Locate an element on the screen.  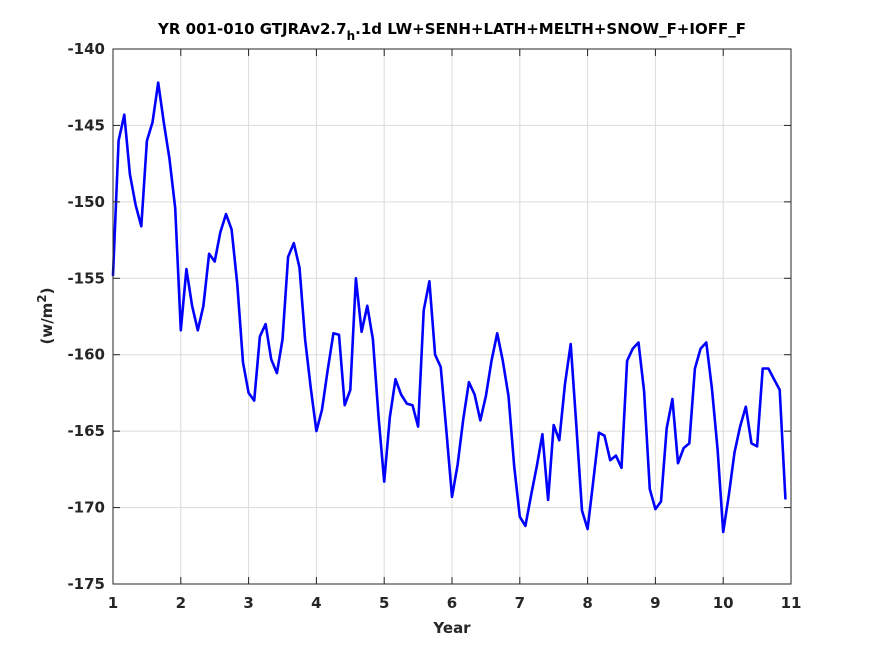
x-tick-label: 11 is located at coordinates (791, 603).